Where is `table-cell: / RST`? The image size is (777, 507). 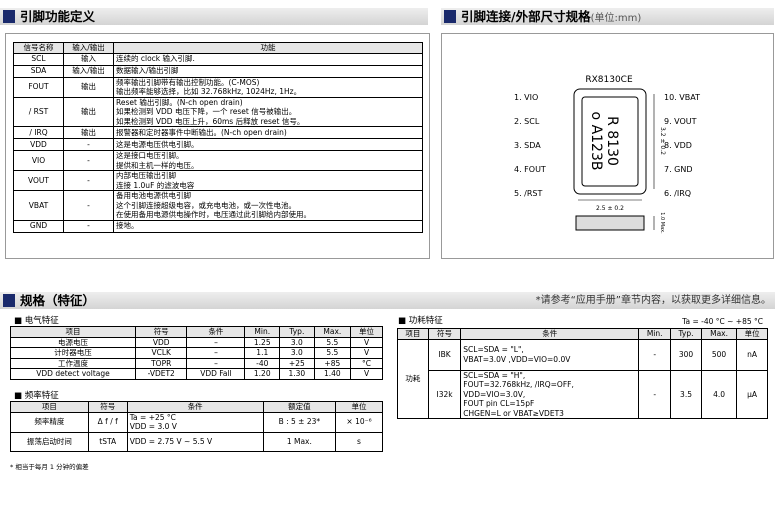 table-cell: / RST is located at coordinates (38, 111).